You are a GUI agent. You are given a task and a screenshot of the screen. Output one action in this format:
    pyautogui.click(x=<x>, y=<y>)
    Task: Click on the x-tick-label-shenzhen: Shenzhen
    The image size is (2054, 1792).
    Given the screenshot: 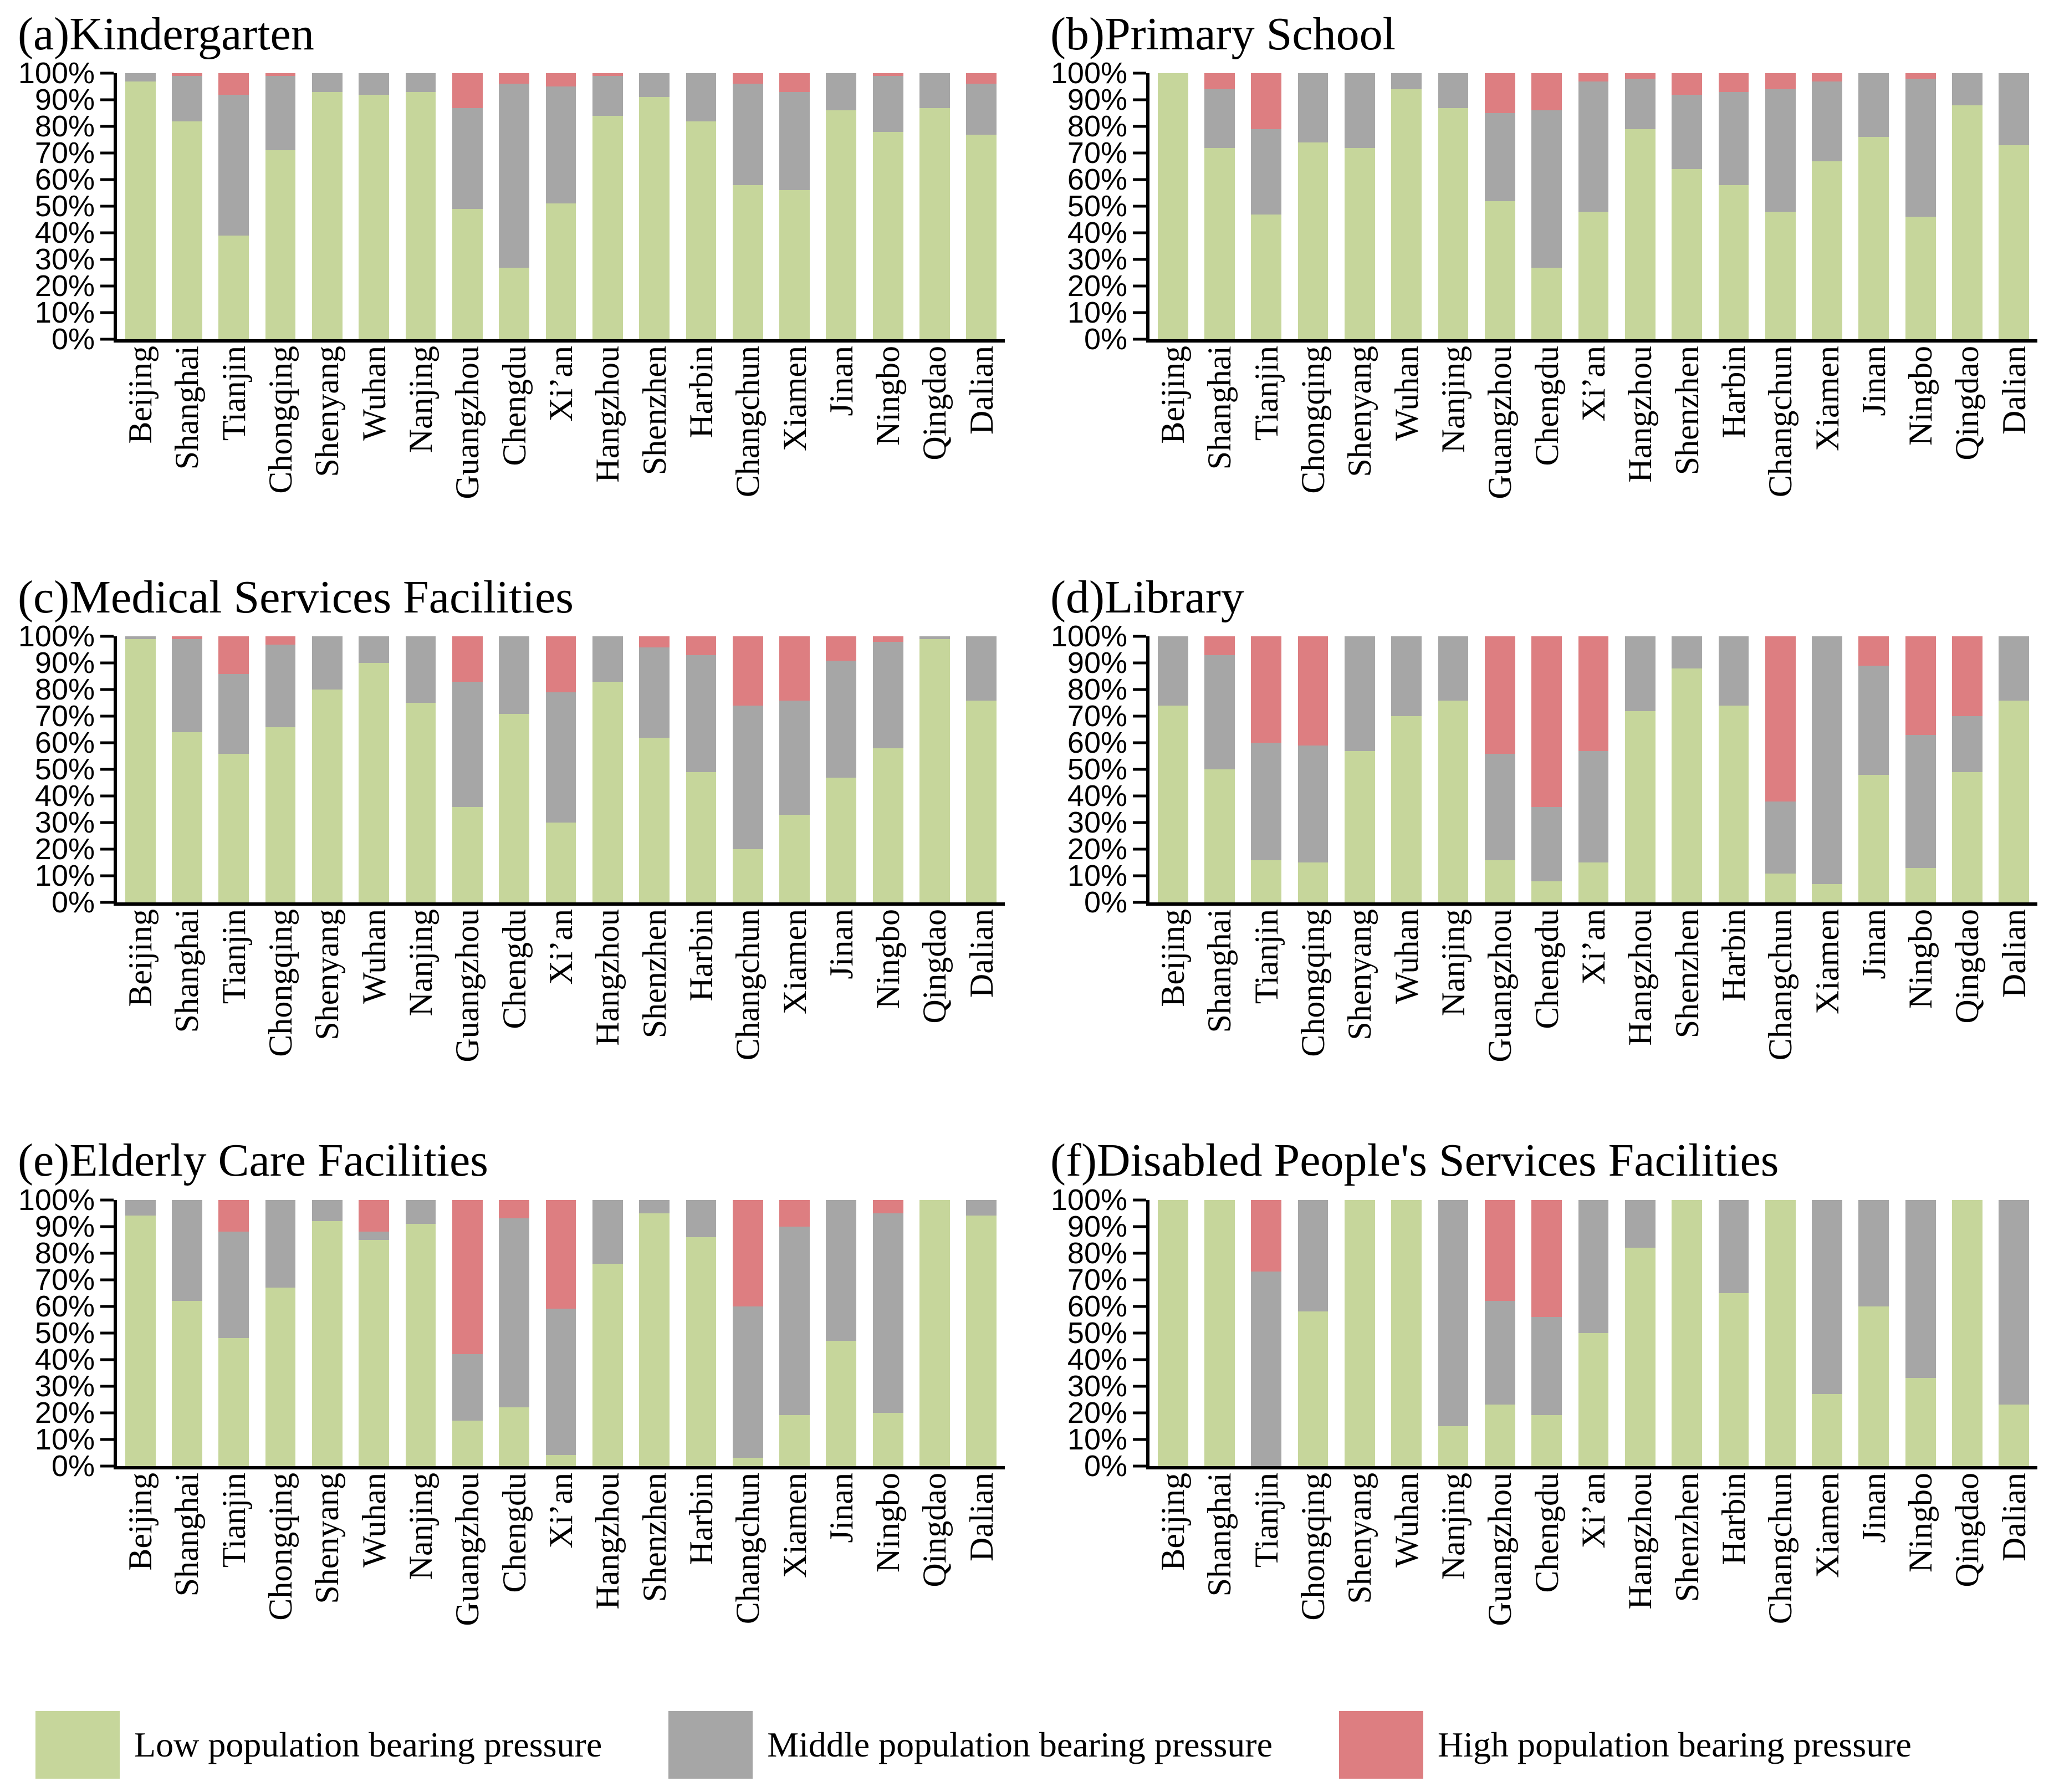 What is the action you would take?
    pyautogui.click(x=1687, y=974)
    